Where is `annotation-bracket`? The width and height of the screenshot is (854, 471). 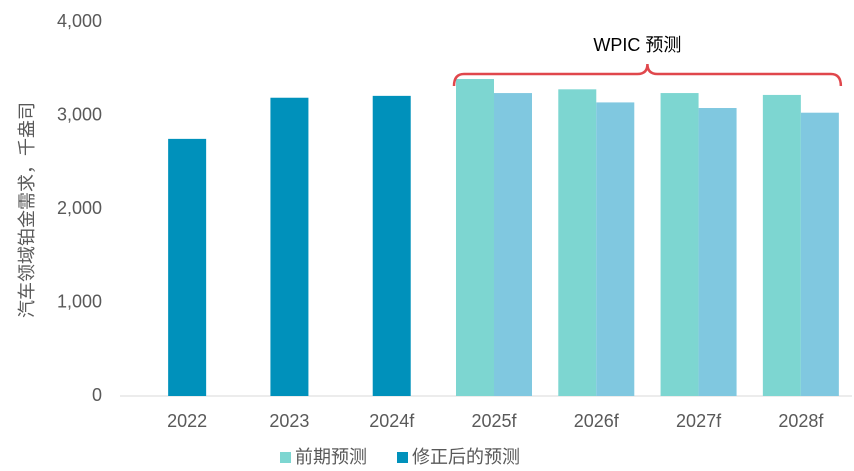 annotation-bracket is located at coordinates (647, 75).